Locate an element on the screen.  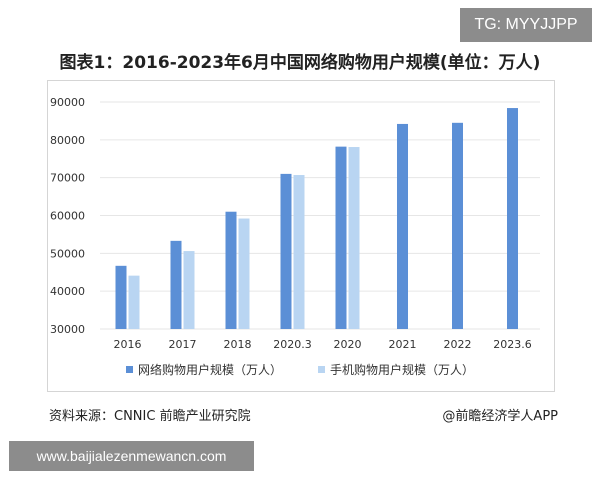
y-tick-label: 90000 is located at coordinates (67, 102).